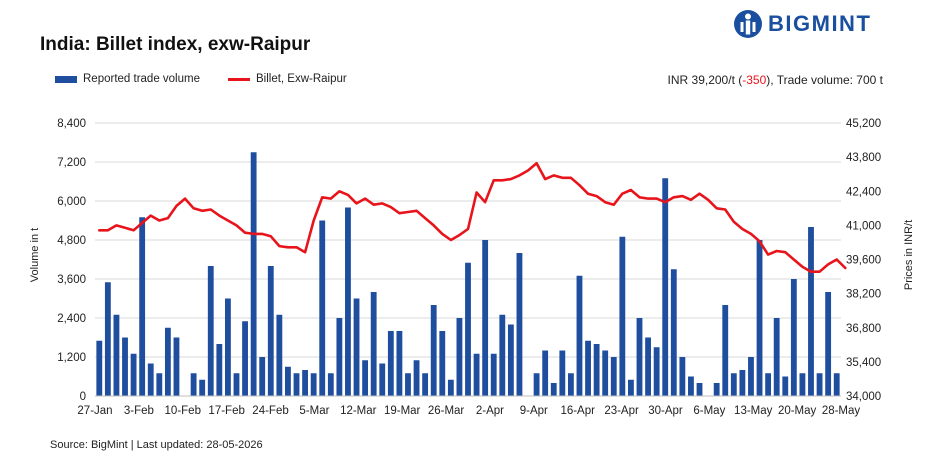 The height and width of the screenshot is (465, 929). Describe the element at coordinates (863, 261) in the screenshot. I see `right-tick-label: 39,600` at that location.